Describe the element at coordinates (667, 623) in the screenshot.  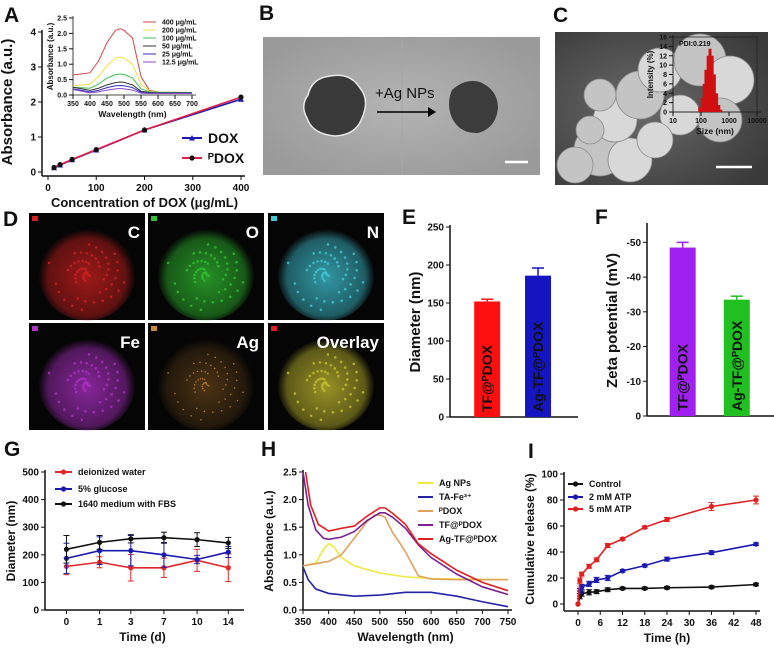
I see `x-tick-label: 24` at that location.